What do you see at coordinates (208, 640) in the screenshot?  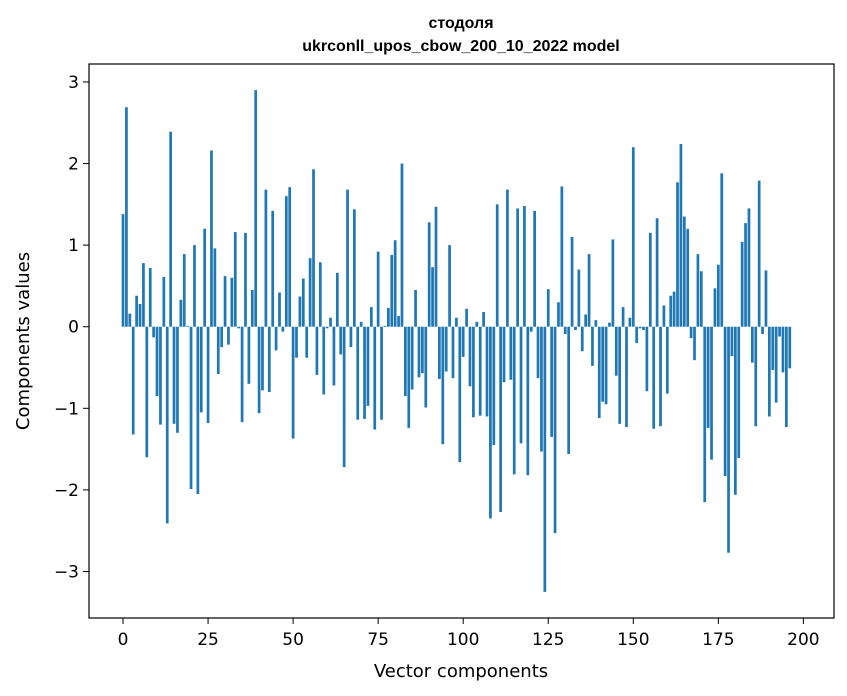 I see `x-tick-label: 25` at bounding box center [208, 640].